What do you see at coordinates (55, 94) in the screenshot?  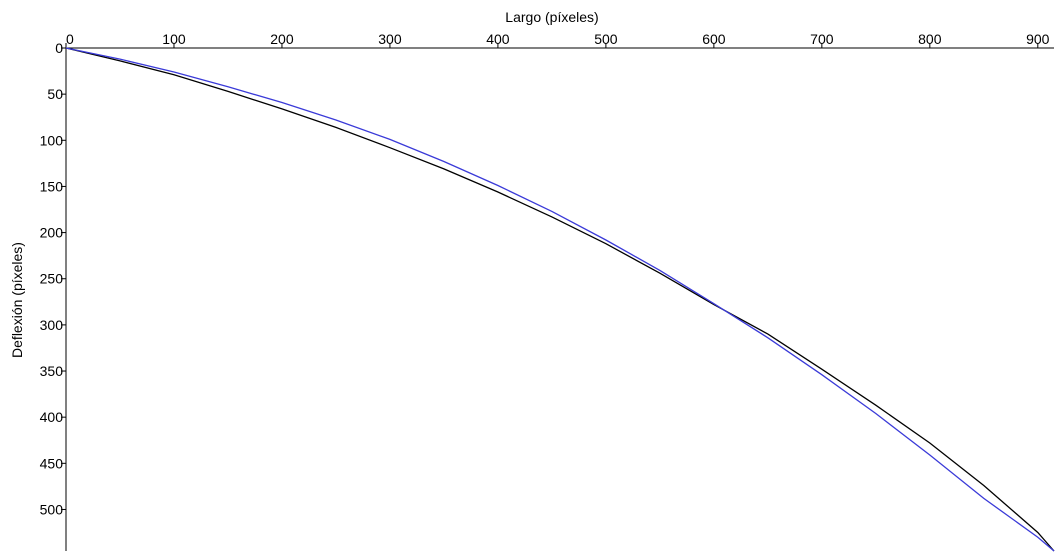 I see `y-tick-label: 50` at bounding box center [55, 94].